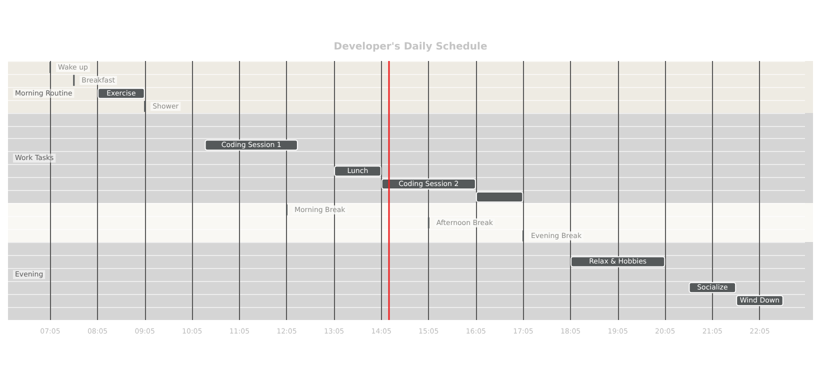 The width and height of the screenshot is (821, 372). I want to click on chart-title: Developer's Daily Schedule, so click(411, 47).